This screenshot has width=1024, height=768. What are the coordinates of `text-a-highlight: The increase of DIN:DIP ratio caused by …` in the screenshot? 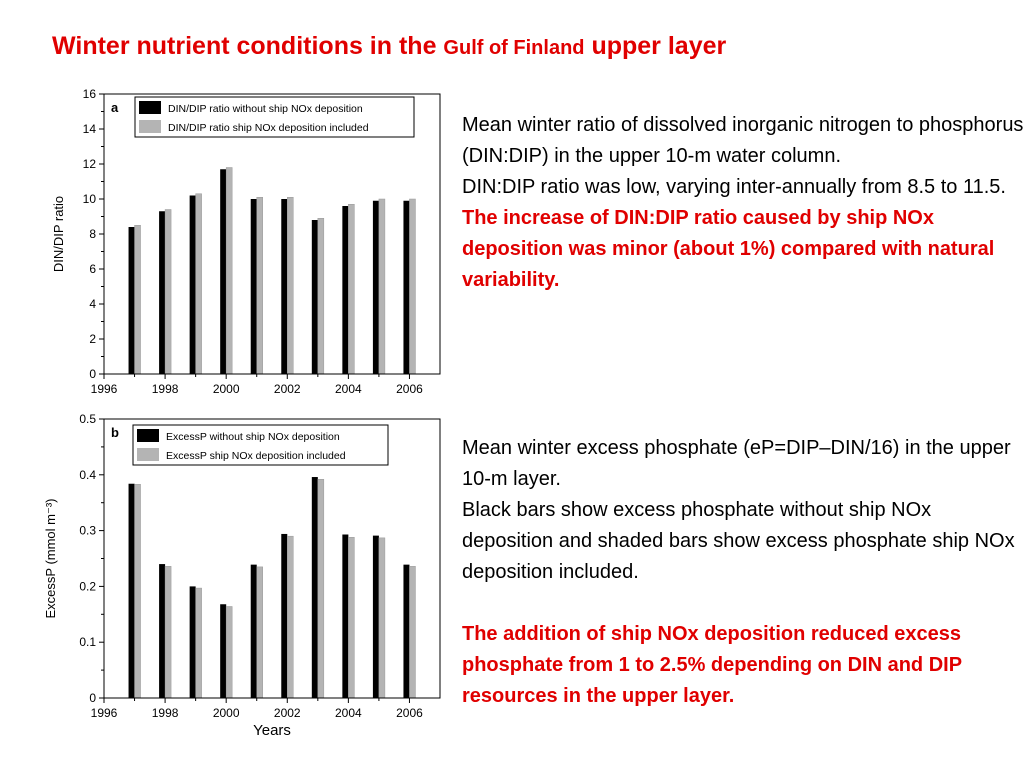 It's located at (728, 249).